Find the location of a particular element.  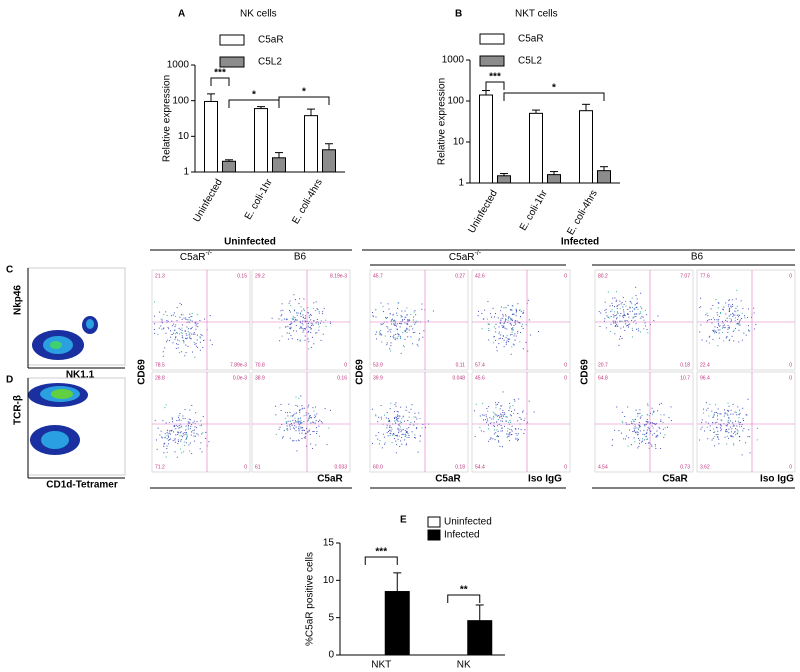

gating-plot: Nkp46 NK1.1 is located at coordinates (69, 324).